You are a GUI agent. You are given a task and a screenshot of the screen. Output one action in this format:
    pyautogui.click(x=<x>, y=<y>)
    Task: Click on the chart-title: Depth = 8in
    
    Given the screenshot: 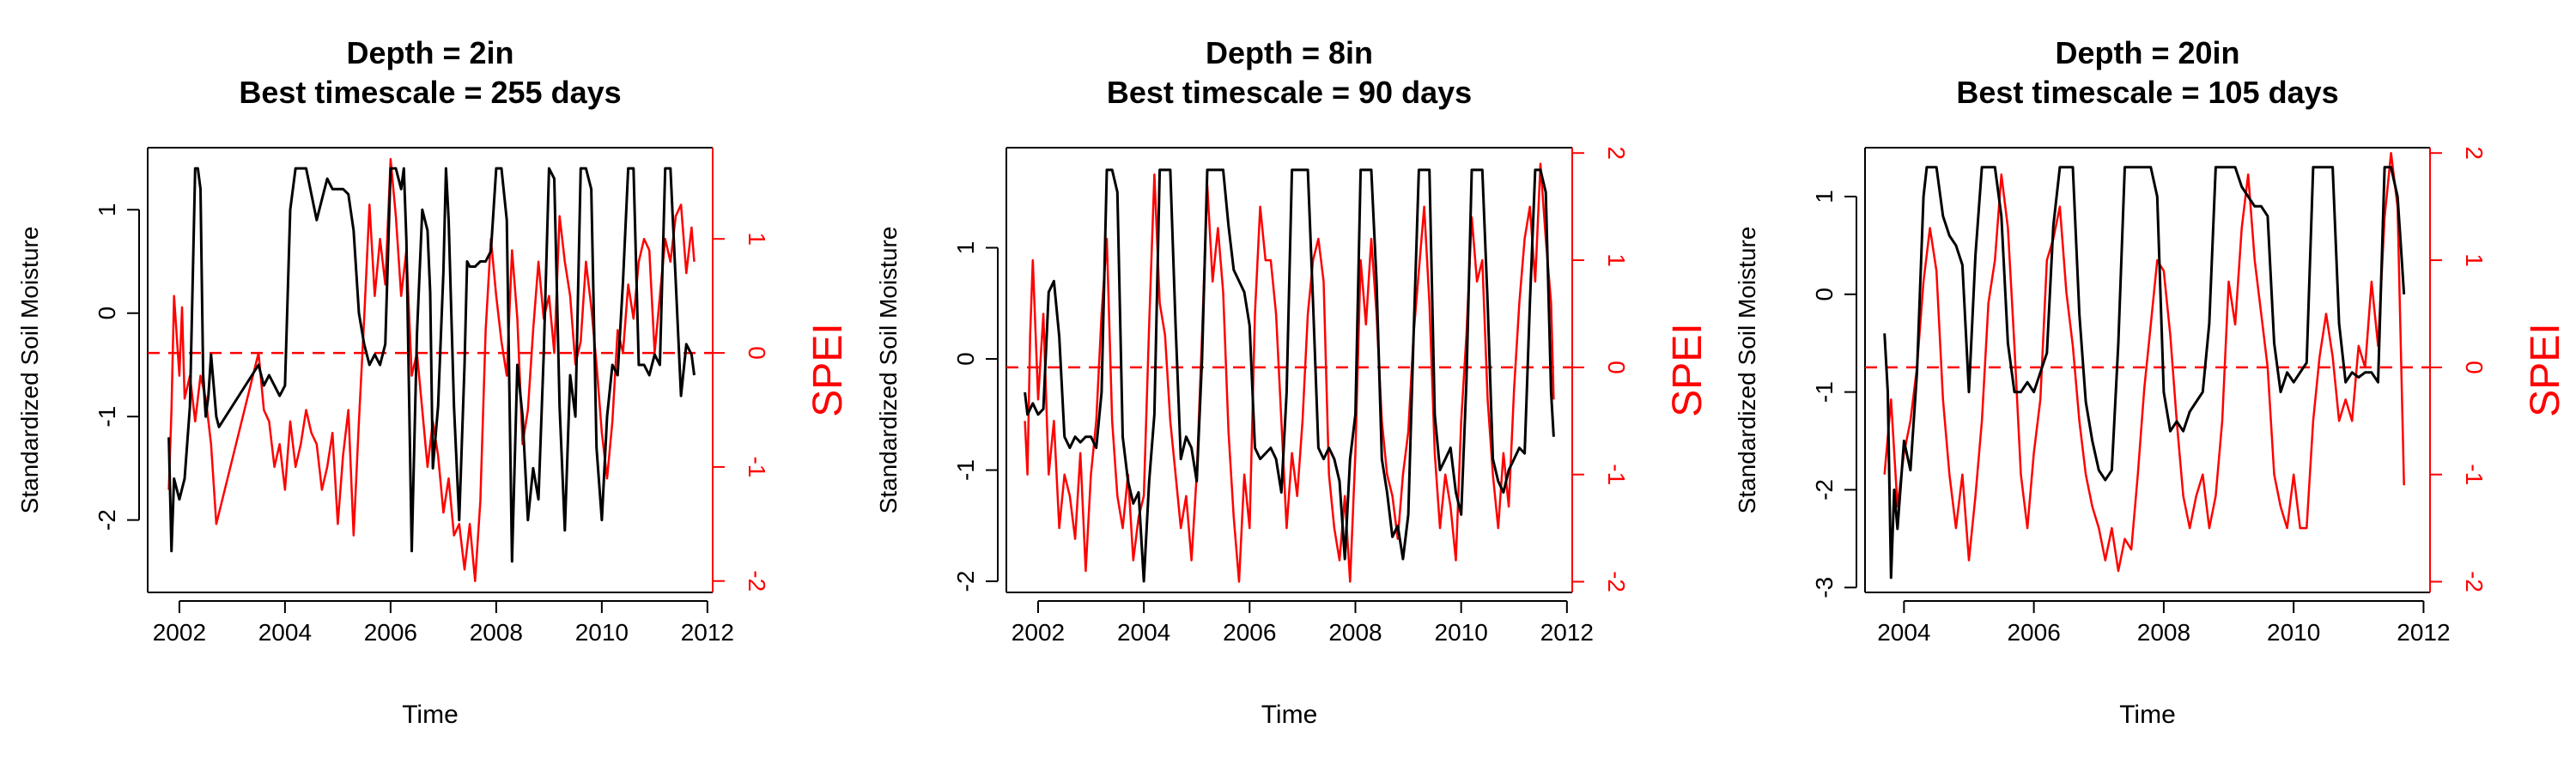 What is the action you would take?
    pyautogui.click(x=1290, y=52)
    